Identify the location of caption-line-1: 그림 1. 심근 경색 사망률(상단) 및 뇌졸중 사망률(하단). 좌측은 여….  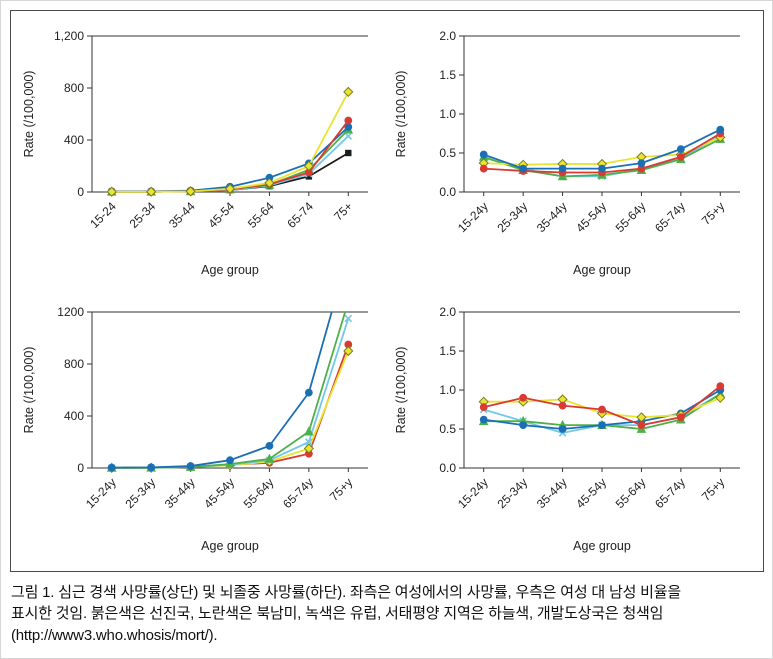
(346, 592).